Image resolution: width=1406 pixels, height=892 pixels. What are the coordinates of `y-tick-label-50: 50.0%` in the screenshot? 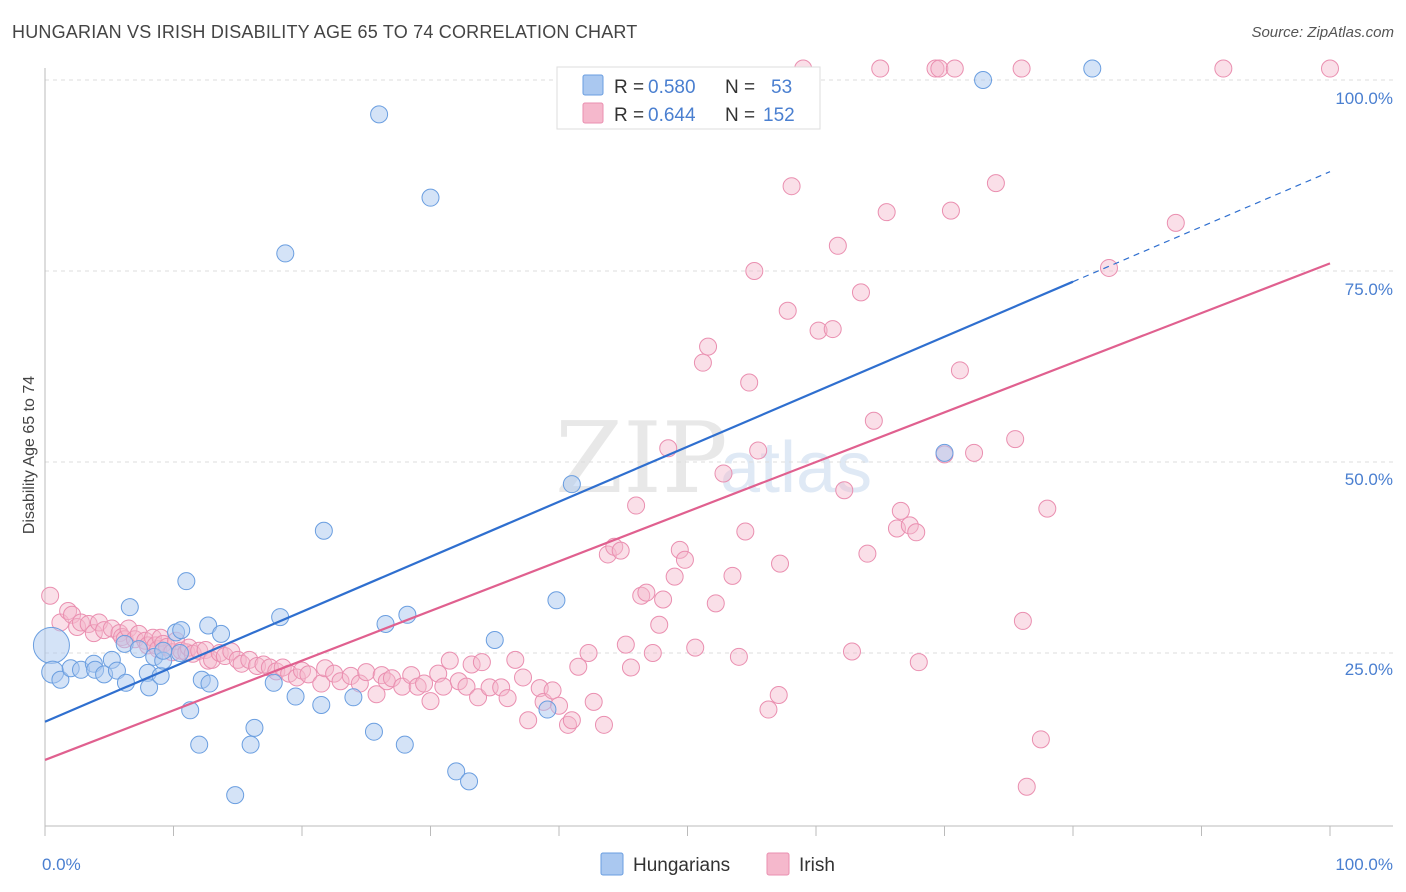 It's located at (1369, 479).